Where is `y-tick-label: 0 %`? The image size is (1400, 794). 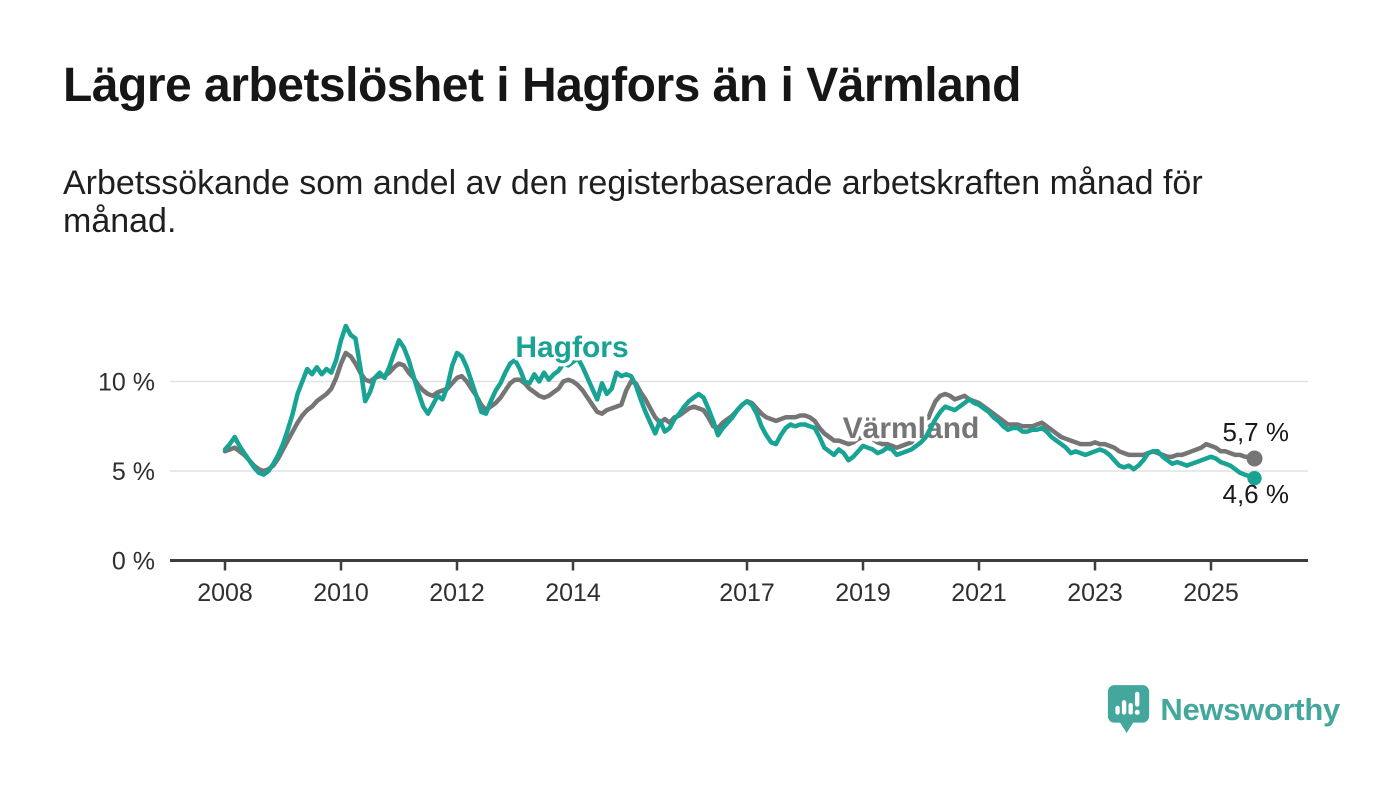
y-tick-label: 0 % is located at coordinates (133, 562).